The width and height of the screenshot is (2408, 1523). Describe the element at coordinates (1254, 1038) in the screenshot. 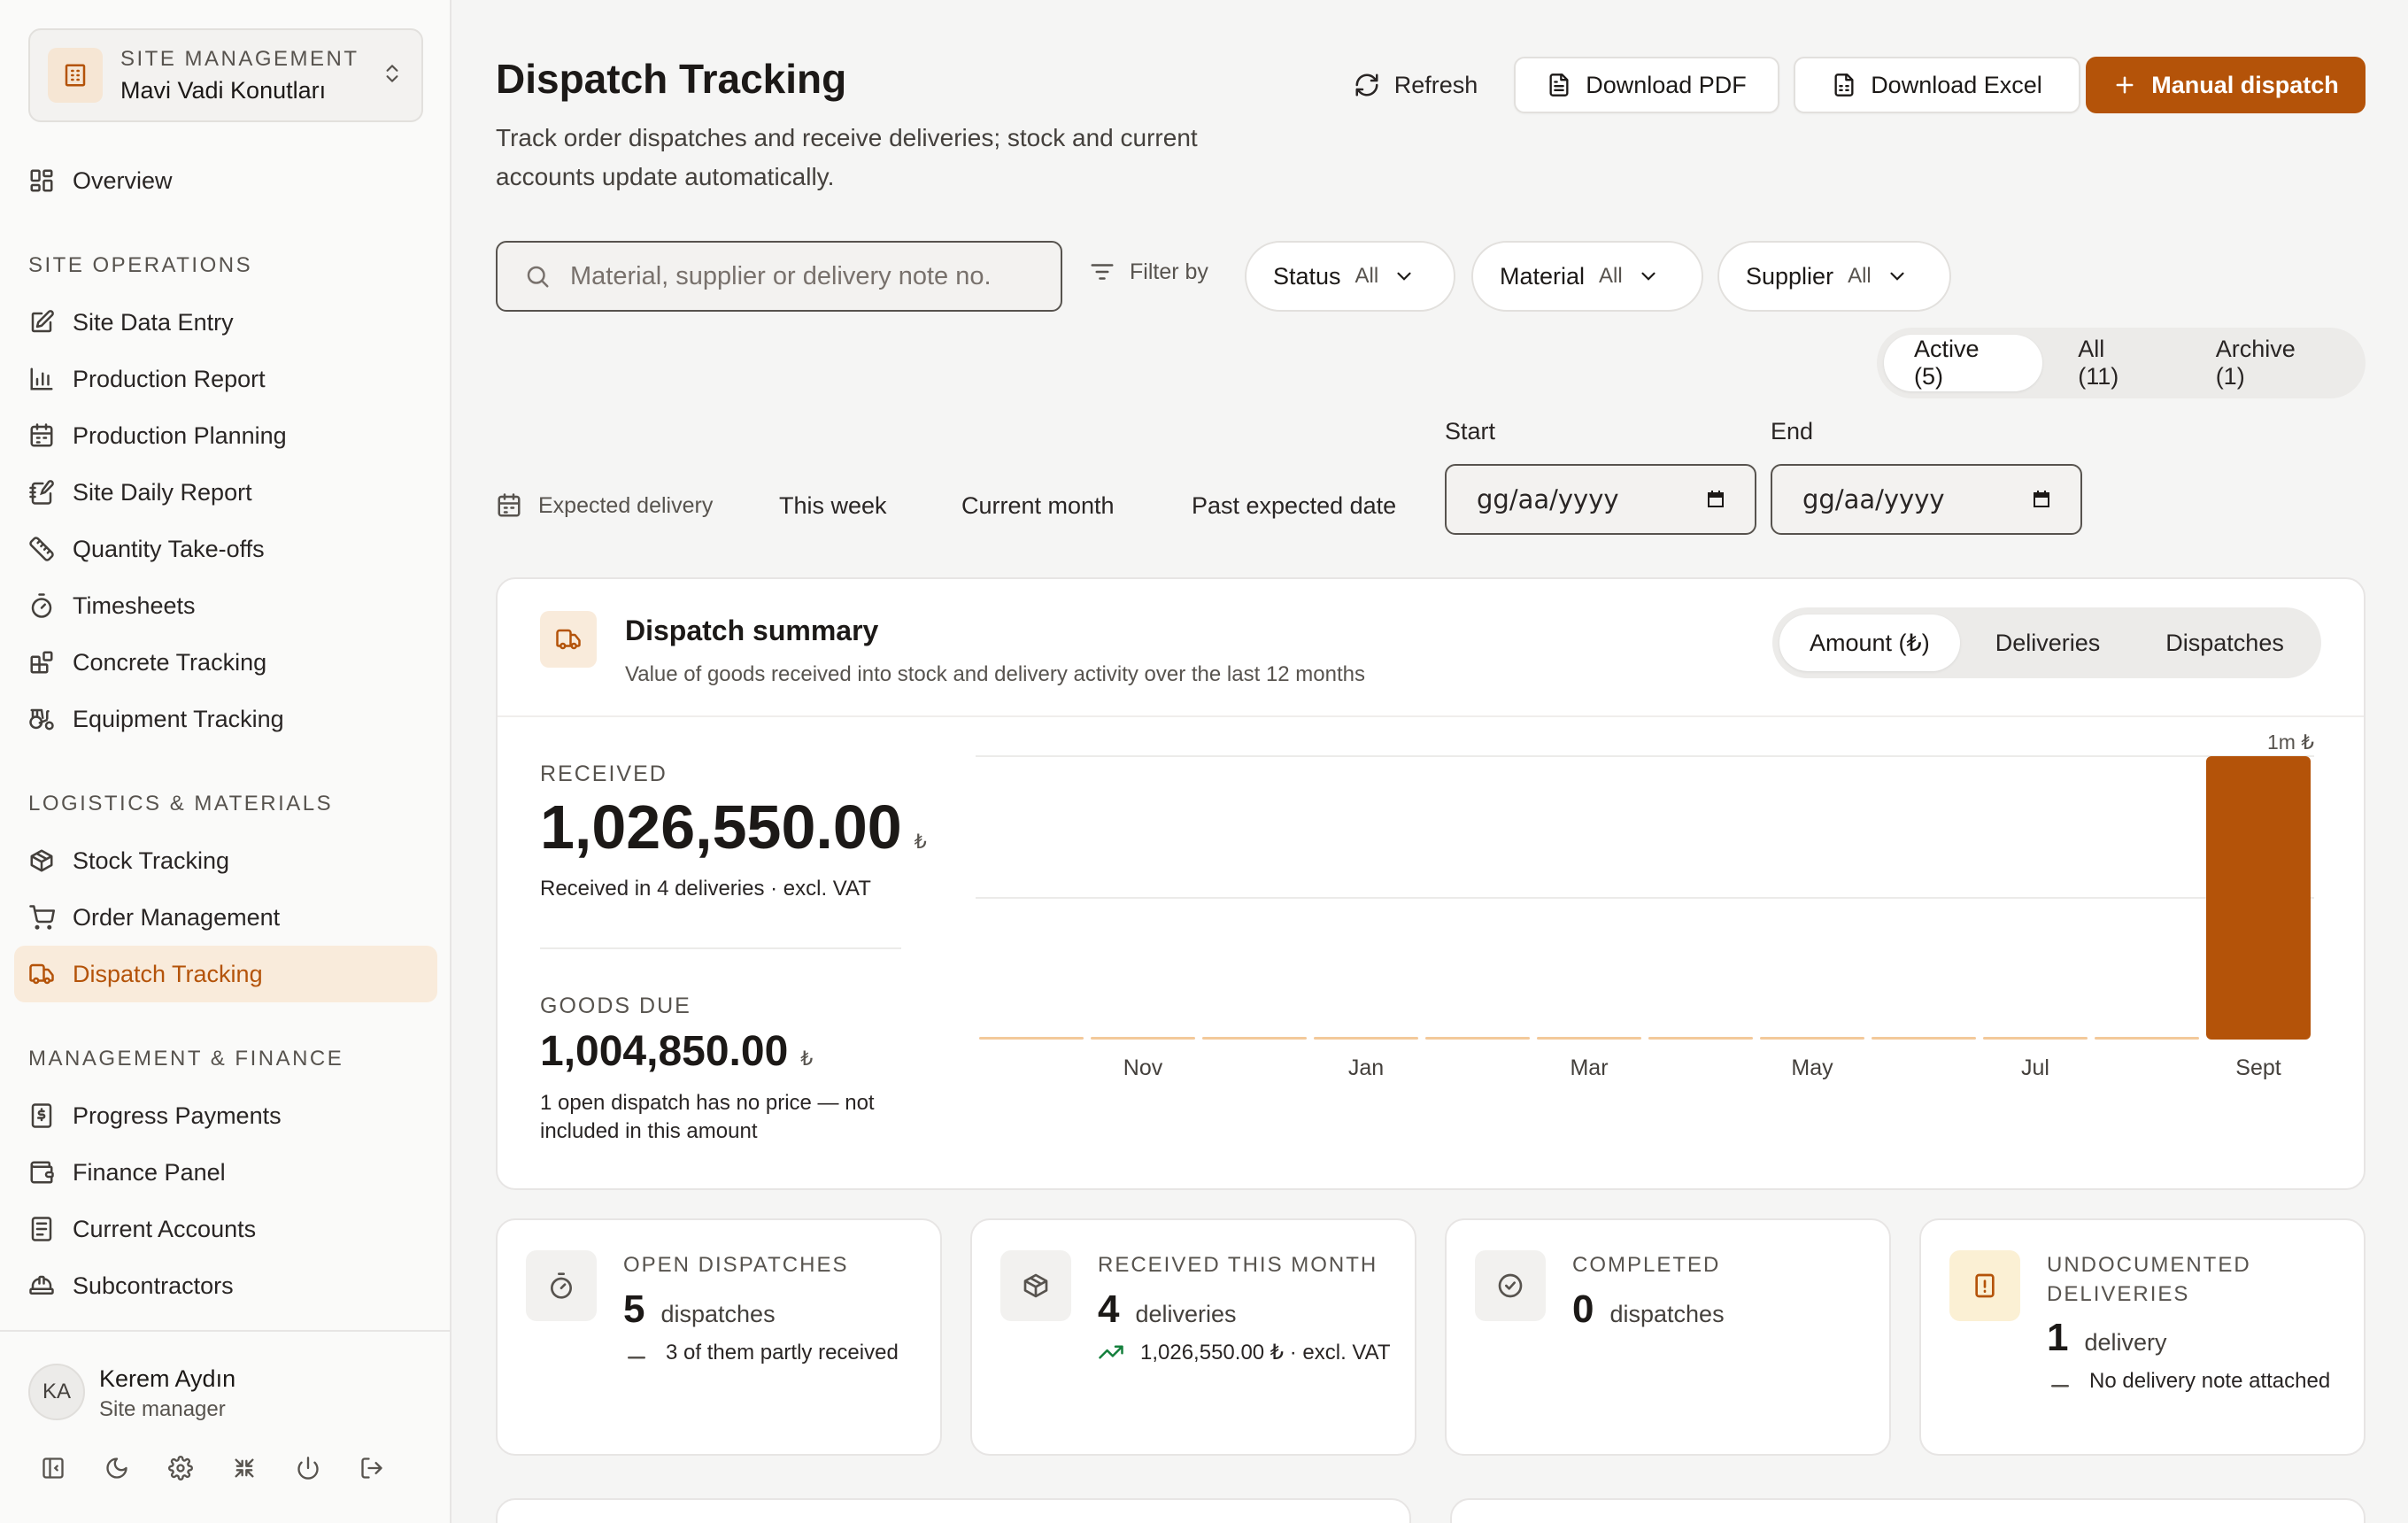

I see `chart-bar-dec` at that location.